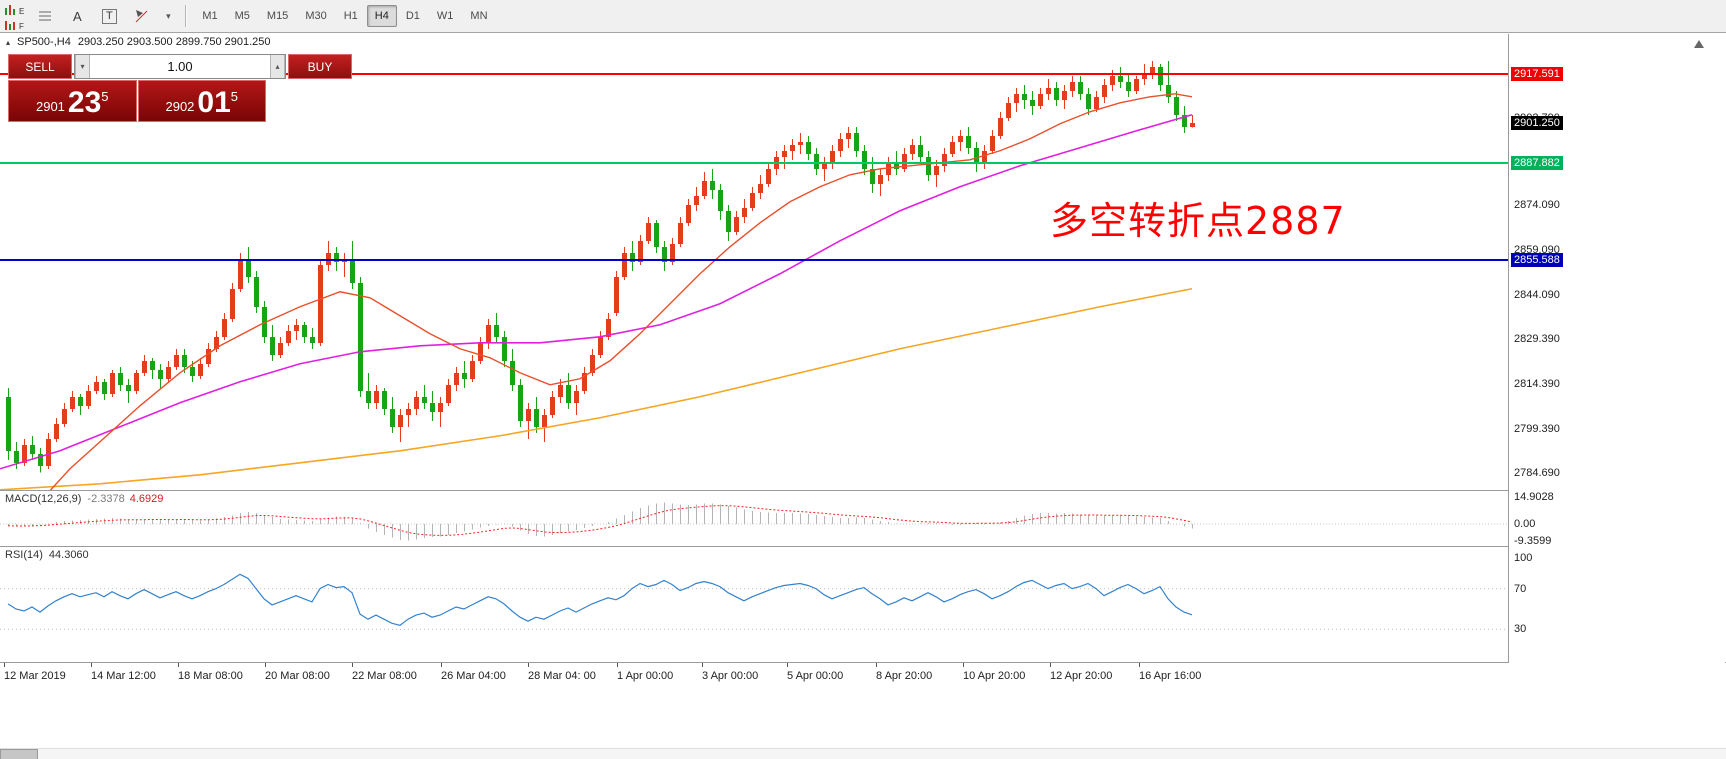  What do you see at coordinates (77, 16) in the screenshot?
I see `text-tool-button: A` at bounding box center [77, 16].